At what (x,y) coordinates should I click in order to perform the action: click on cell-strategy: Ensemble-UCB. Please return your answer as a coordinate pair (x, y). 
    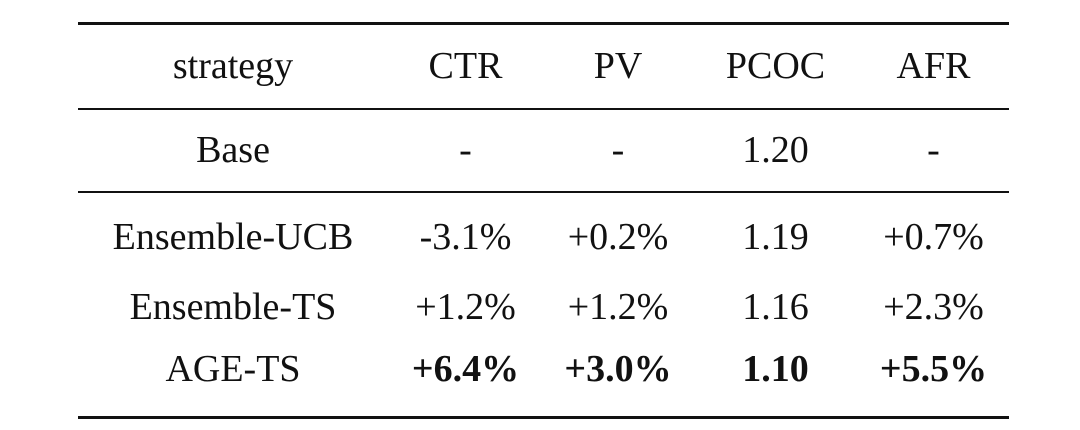
    Looking at the image, I should click on (233, 237).